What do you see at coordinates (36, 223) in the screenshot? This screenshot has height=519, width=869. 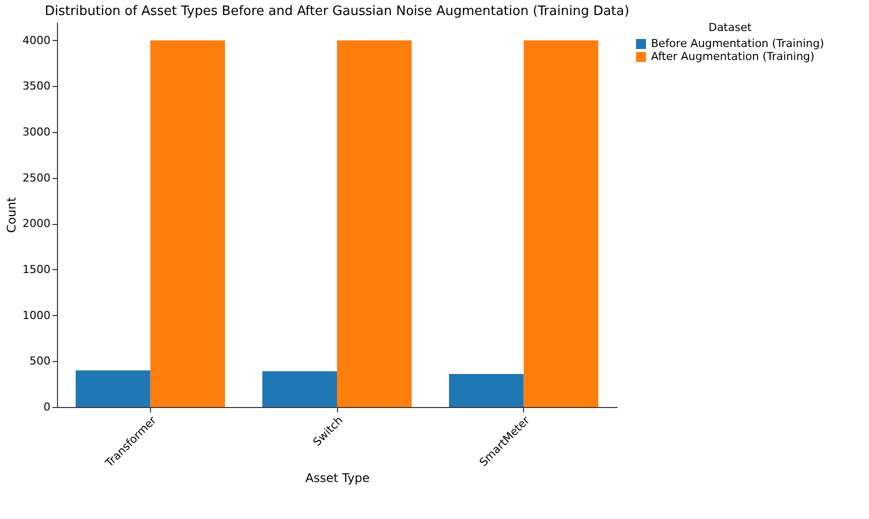 I see `y-tick-label: 2000` at bounding box center [36, 223].